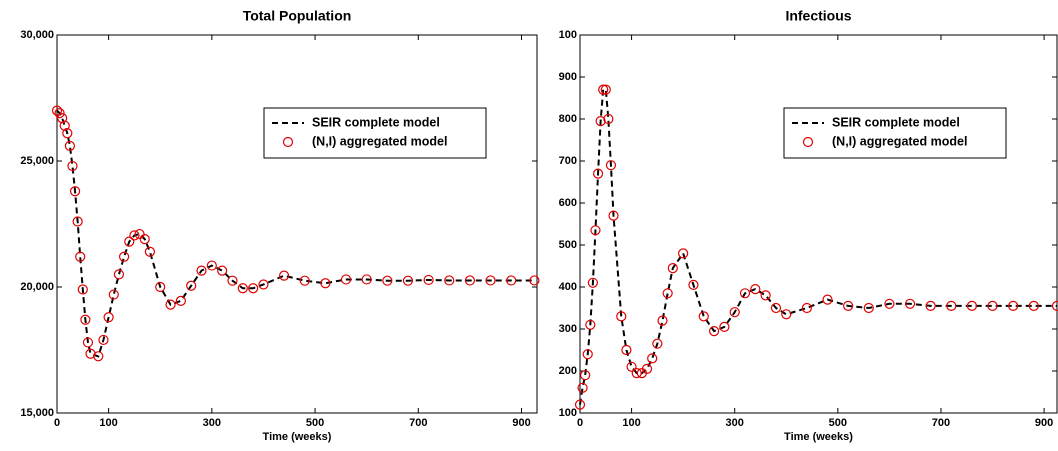 The image size is (1058, 451). I want to click on x-tick-label: 500, so click(838, 423).